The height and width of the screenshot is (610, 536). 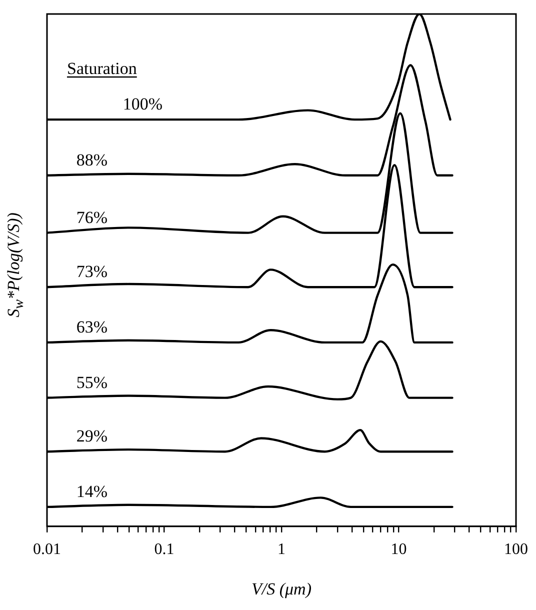 What do you see at coordinates (92, 217) in the screenshot?
I see `series-label: 76%` at bounding box center [92, 217].